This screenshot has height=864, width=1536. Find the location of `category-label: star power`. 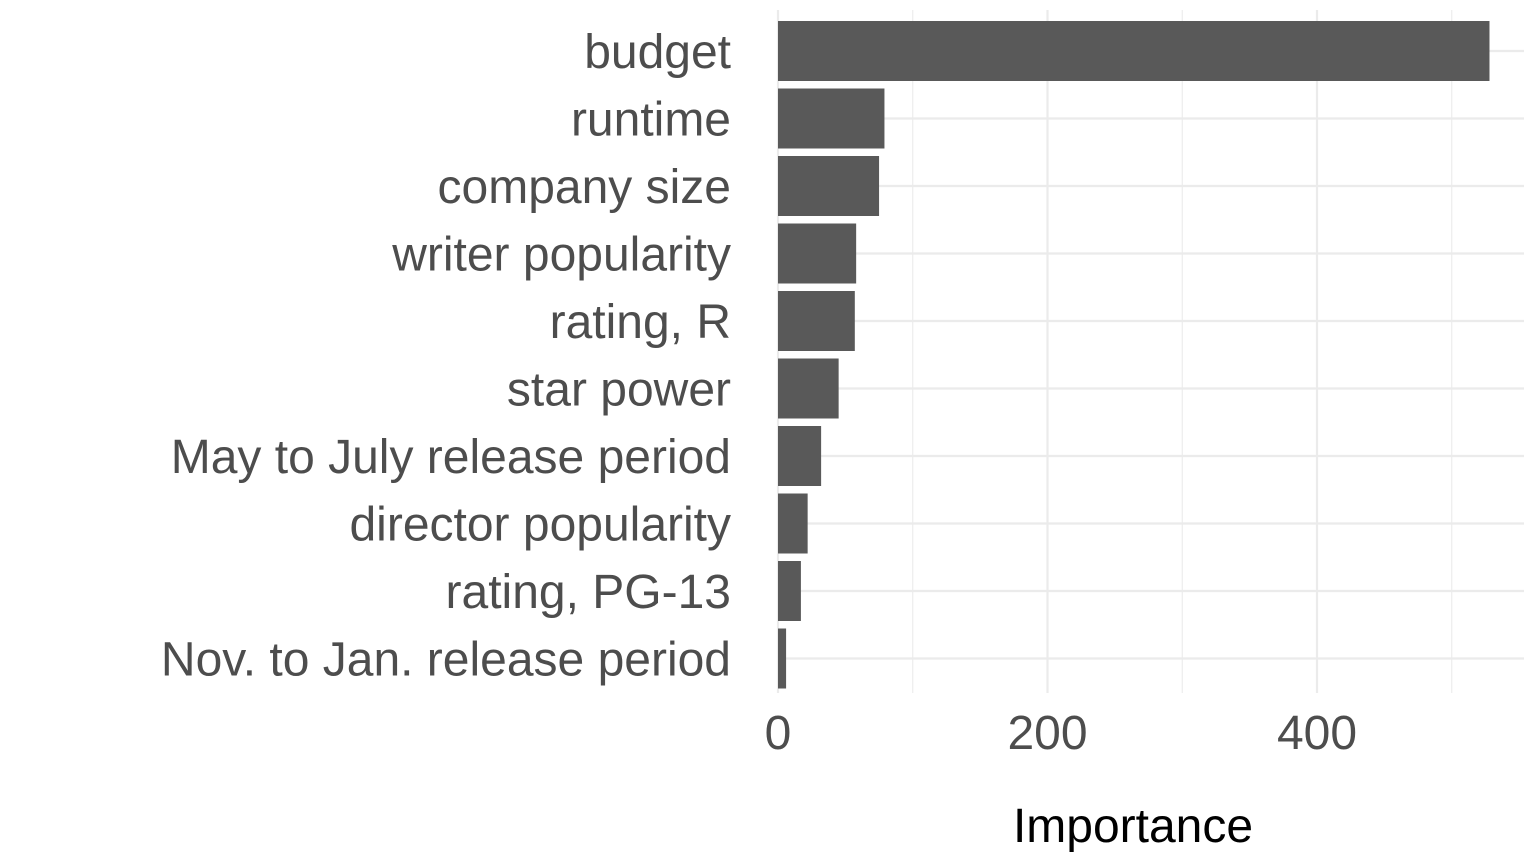

category-label: star power is located at coordinates (619, 390).